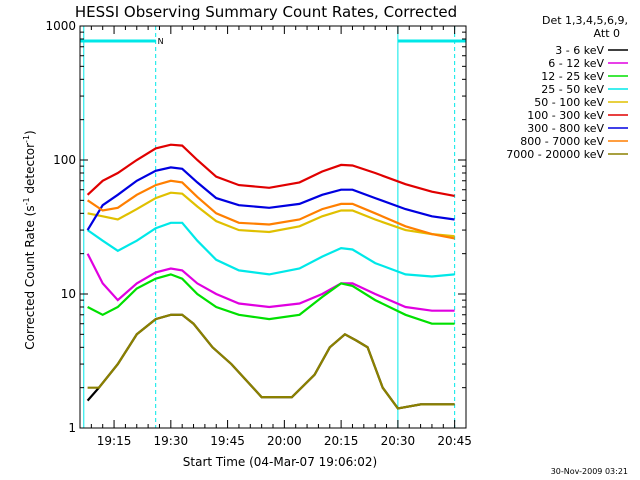  What do you see at coordinates (589, 471) in the screenshot?
I see `timestamp: 30-Nov-2009 03:21` at bounding box center [589, 471].